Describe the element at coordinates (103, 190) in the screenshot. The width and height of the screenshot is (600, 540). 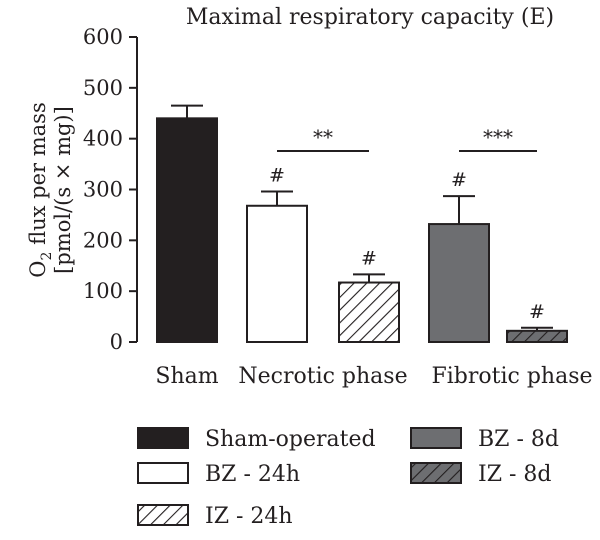
I see `y-tick-label: 300` at that location.